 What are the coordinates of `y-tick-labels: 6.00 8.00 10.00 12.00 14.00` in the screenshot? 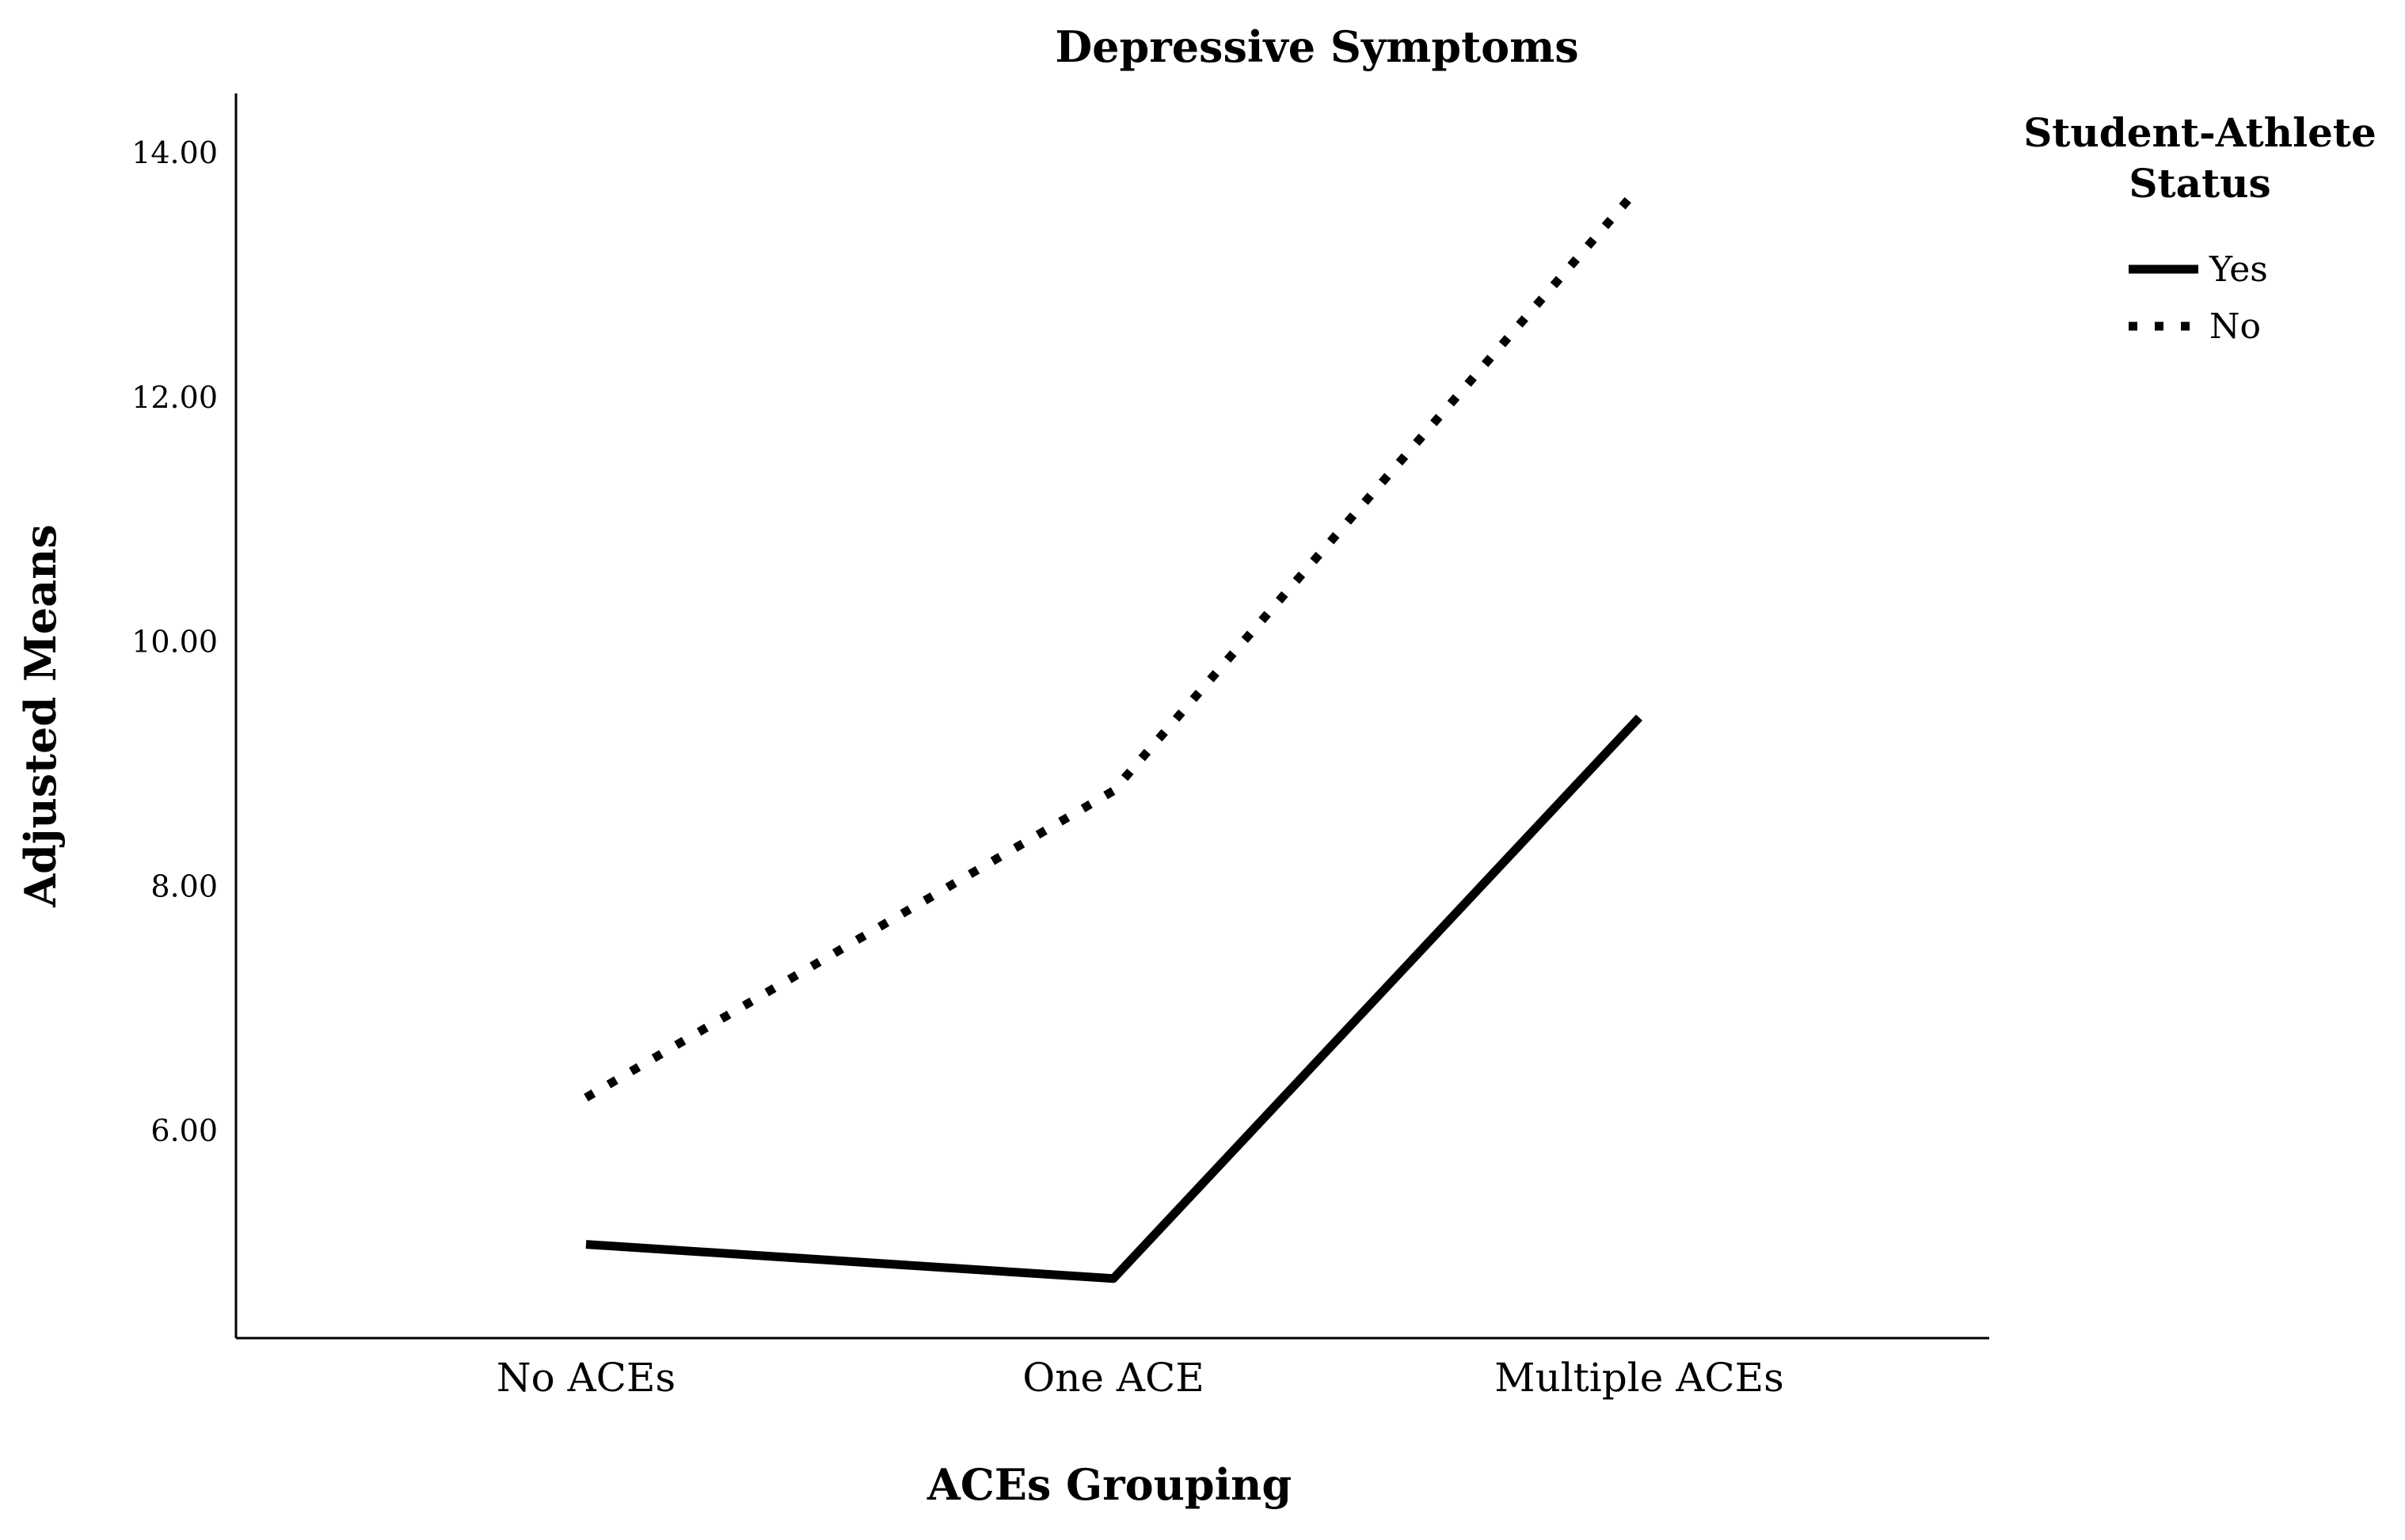 It's located at (174, 641).